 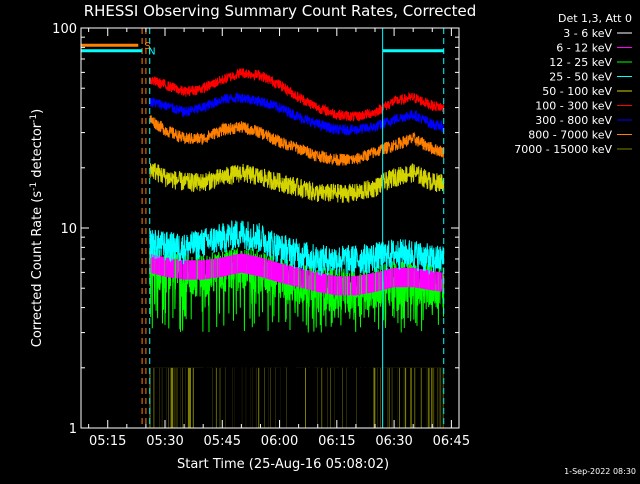 I want to click on legend-entry-label: 7000 - 15000 keV, so click(x=563, y=149).